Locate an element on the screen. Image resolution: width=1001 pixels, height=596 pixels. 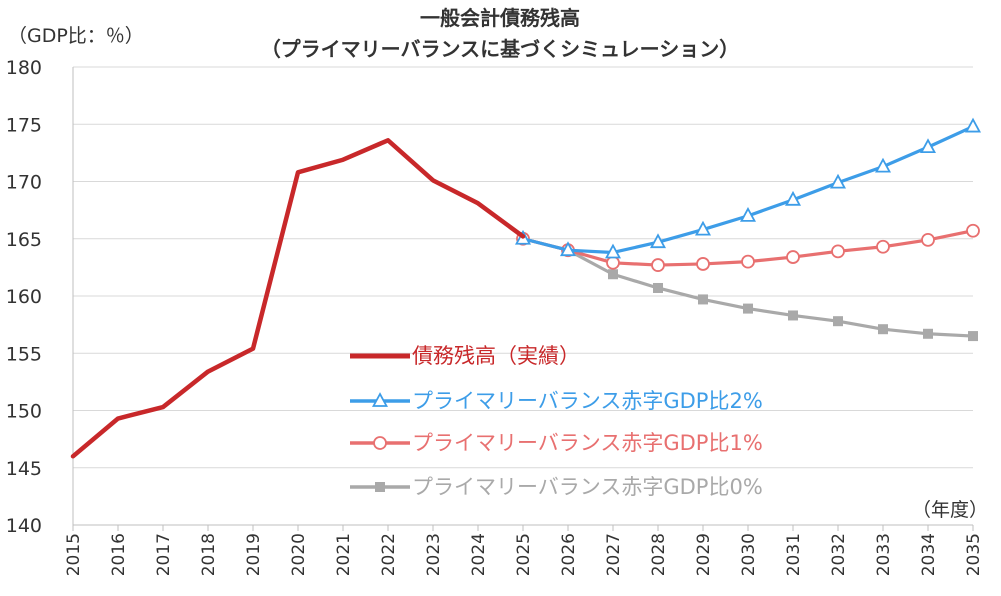
x-tick-label: 2017 is located at coordinates (164, 554).